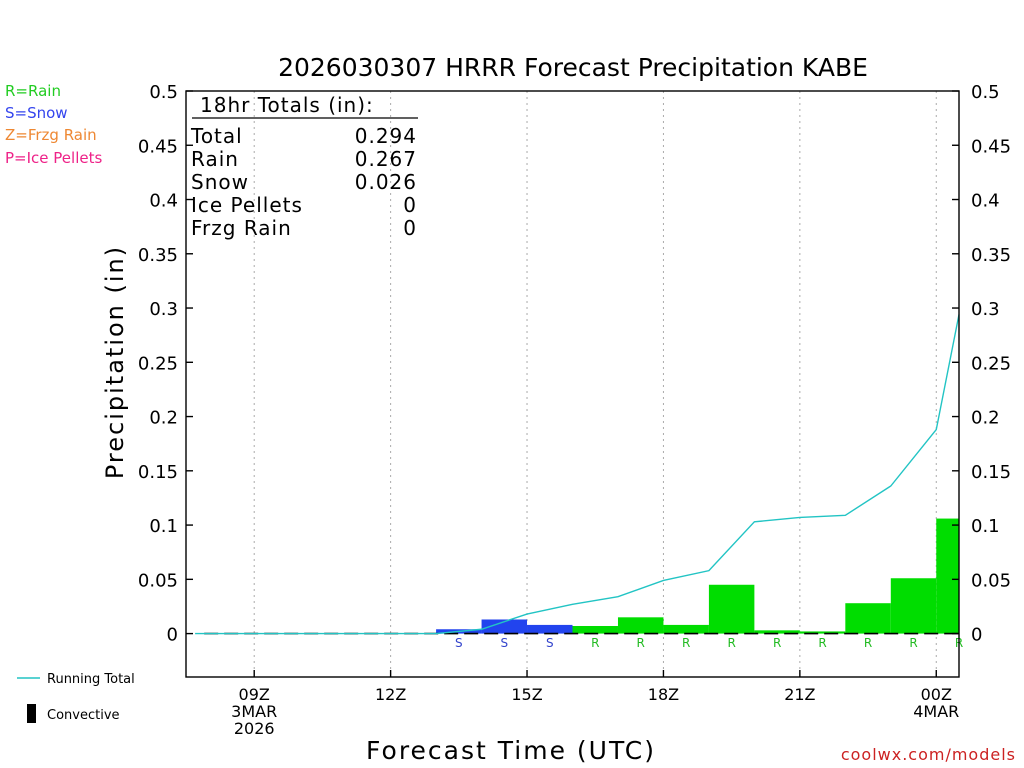 Image resolution: width=1024 pixels, height=768 pixels. What do you see at coordinates (985, 309) in the screenshot?
I see `y-tick-label-right: 0.3` at bounding box center [985, 309].